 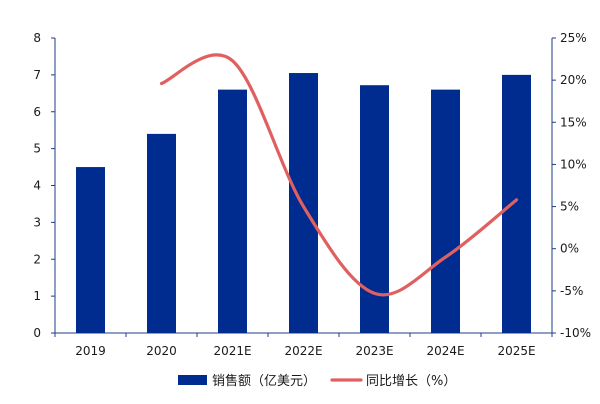 I want to click on x-axis: 2019 2020 2021E 2022E 2023E 2024E 2025E, so click(x=303, y=345).